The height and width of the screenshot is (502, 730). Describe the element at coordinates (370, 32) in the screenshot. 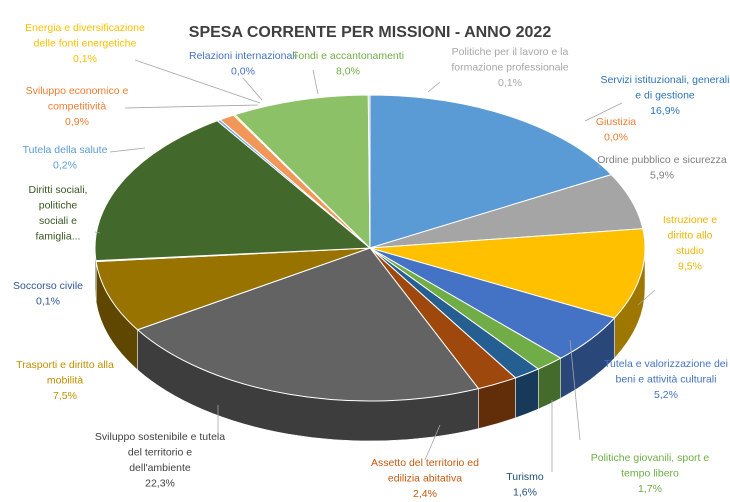

I see `chart-title: SPESA CORRENTE PER MISSIONI - ANNO 2022` at that location.